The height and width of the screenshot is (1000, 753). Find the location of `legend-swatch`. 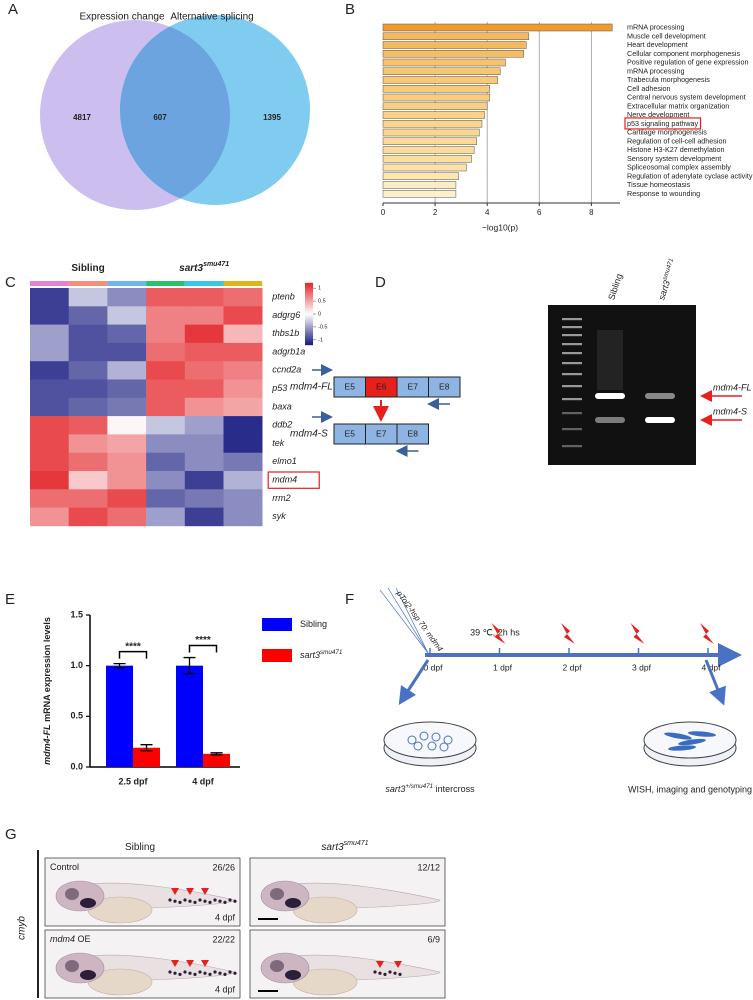

legend-swatch is located at coordinates (277, 624).